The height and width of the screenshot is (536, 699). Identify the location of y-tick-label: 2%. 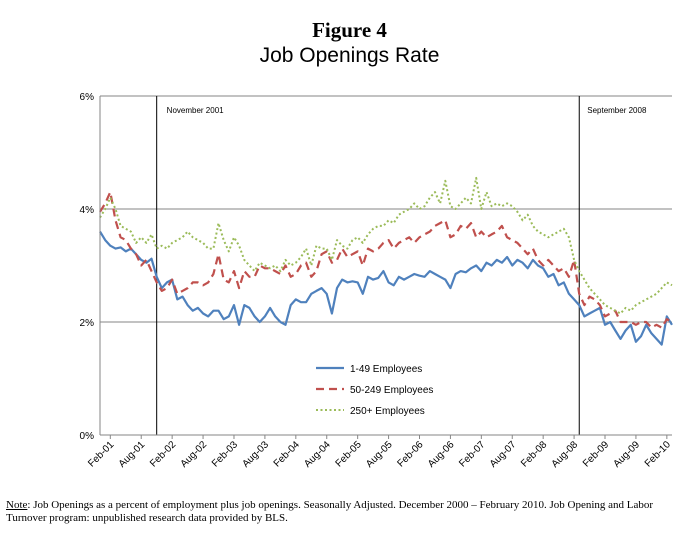
(87, 323).